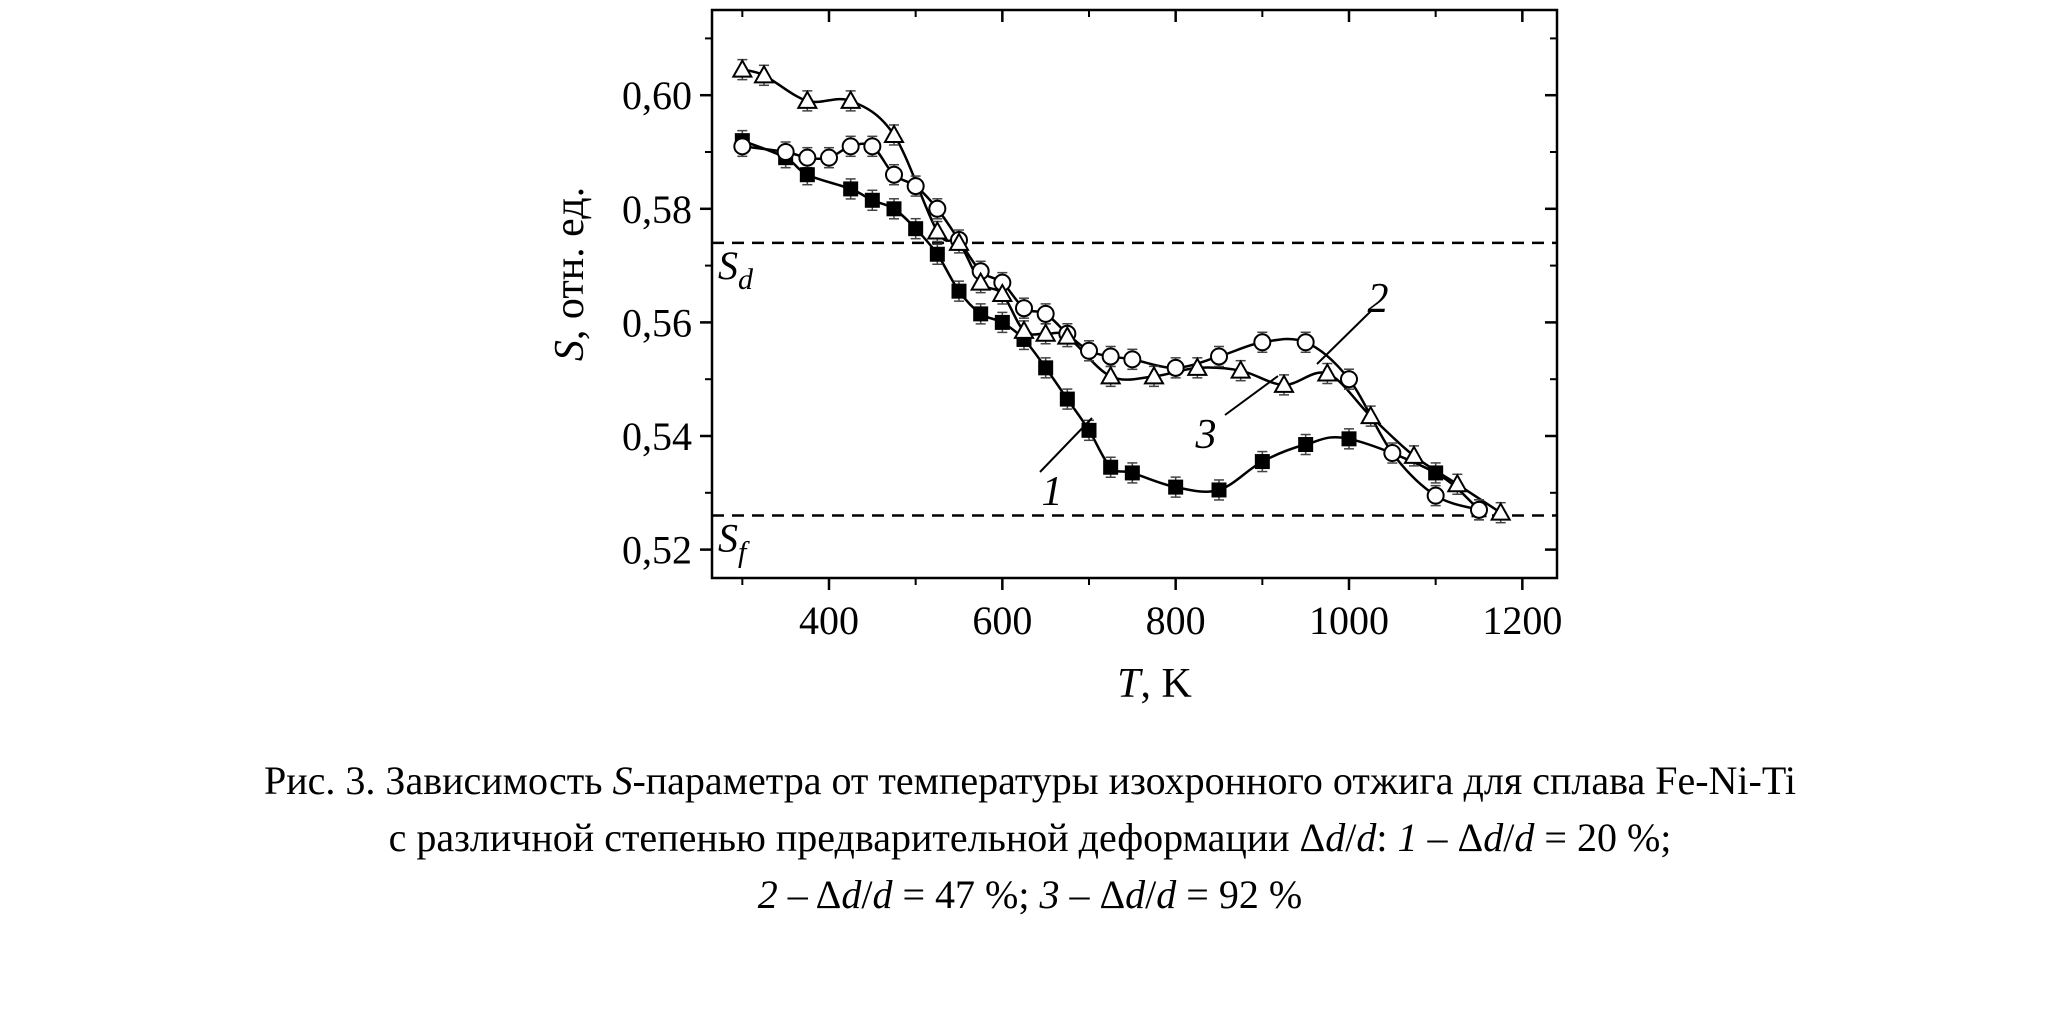 The image size is (2060, 1032). What do you see at coordinates (1206, 435) in the screenshot?
I see `curve-3-label: 3` at bounding box center [1206, 435].